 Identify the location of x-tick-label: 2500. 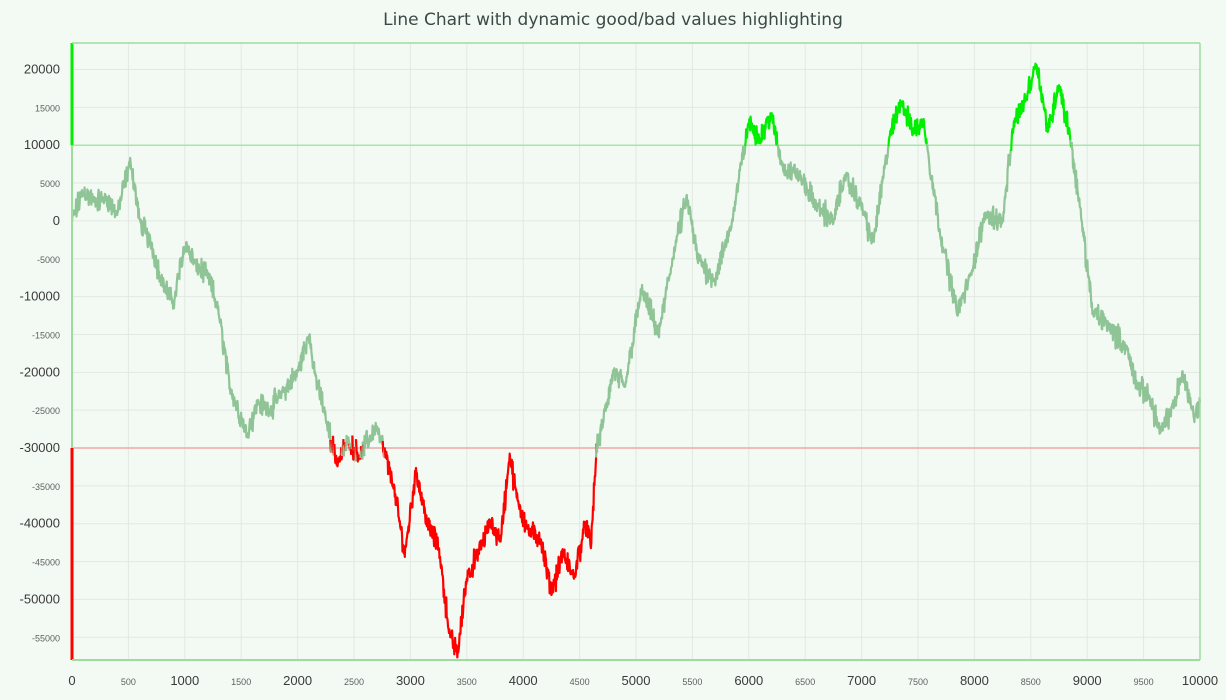
(354, 682).